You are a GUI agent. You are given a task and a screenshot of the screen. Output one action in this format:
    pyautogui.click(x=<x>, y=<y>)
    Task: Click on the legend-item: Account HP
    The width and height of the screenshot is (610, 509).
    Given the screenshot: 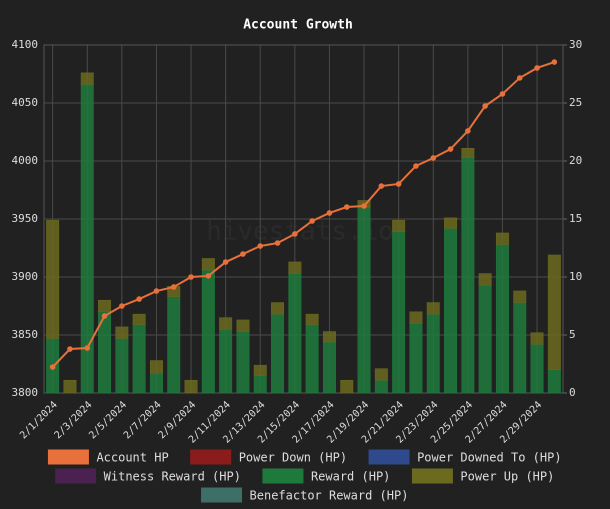 What is the action you would take?
    pyautogui.click(x=108, y=457)
    